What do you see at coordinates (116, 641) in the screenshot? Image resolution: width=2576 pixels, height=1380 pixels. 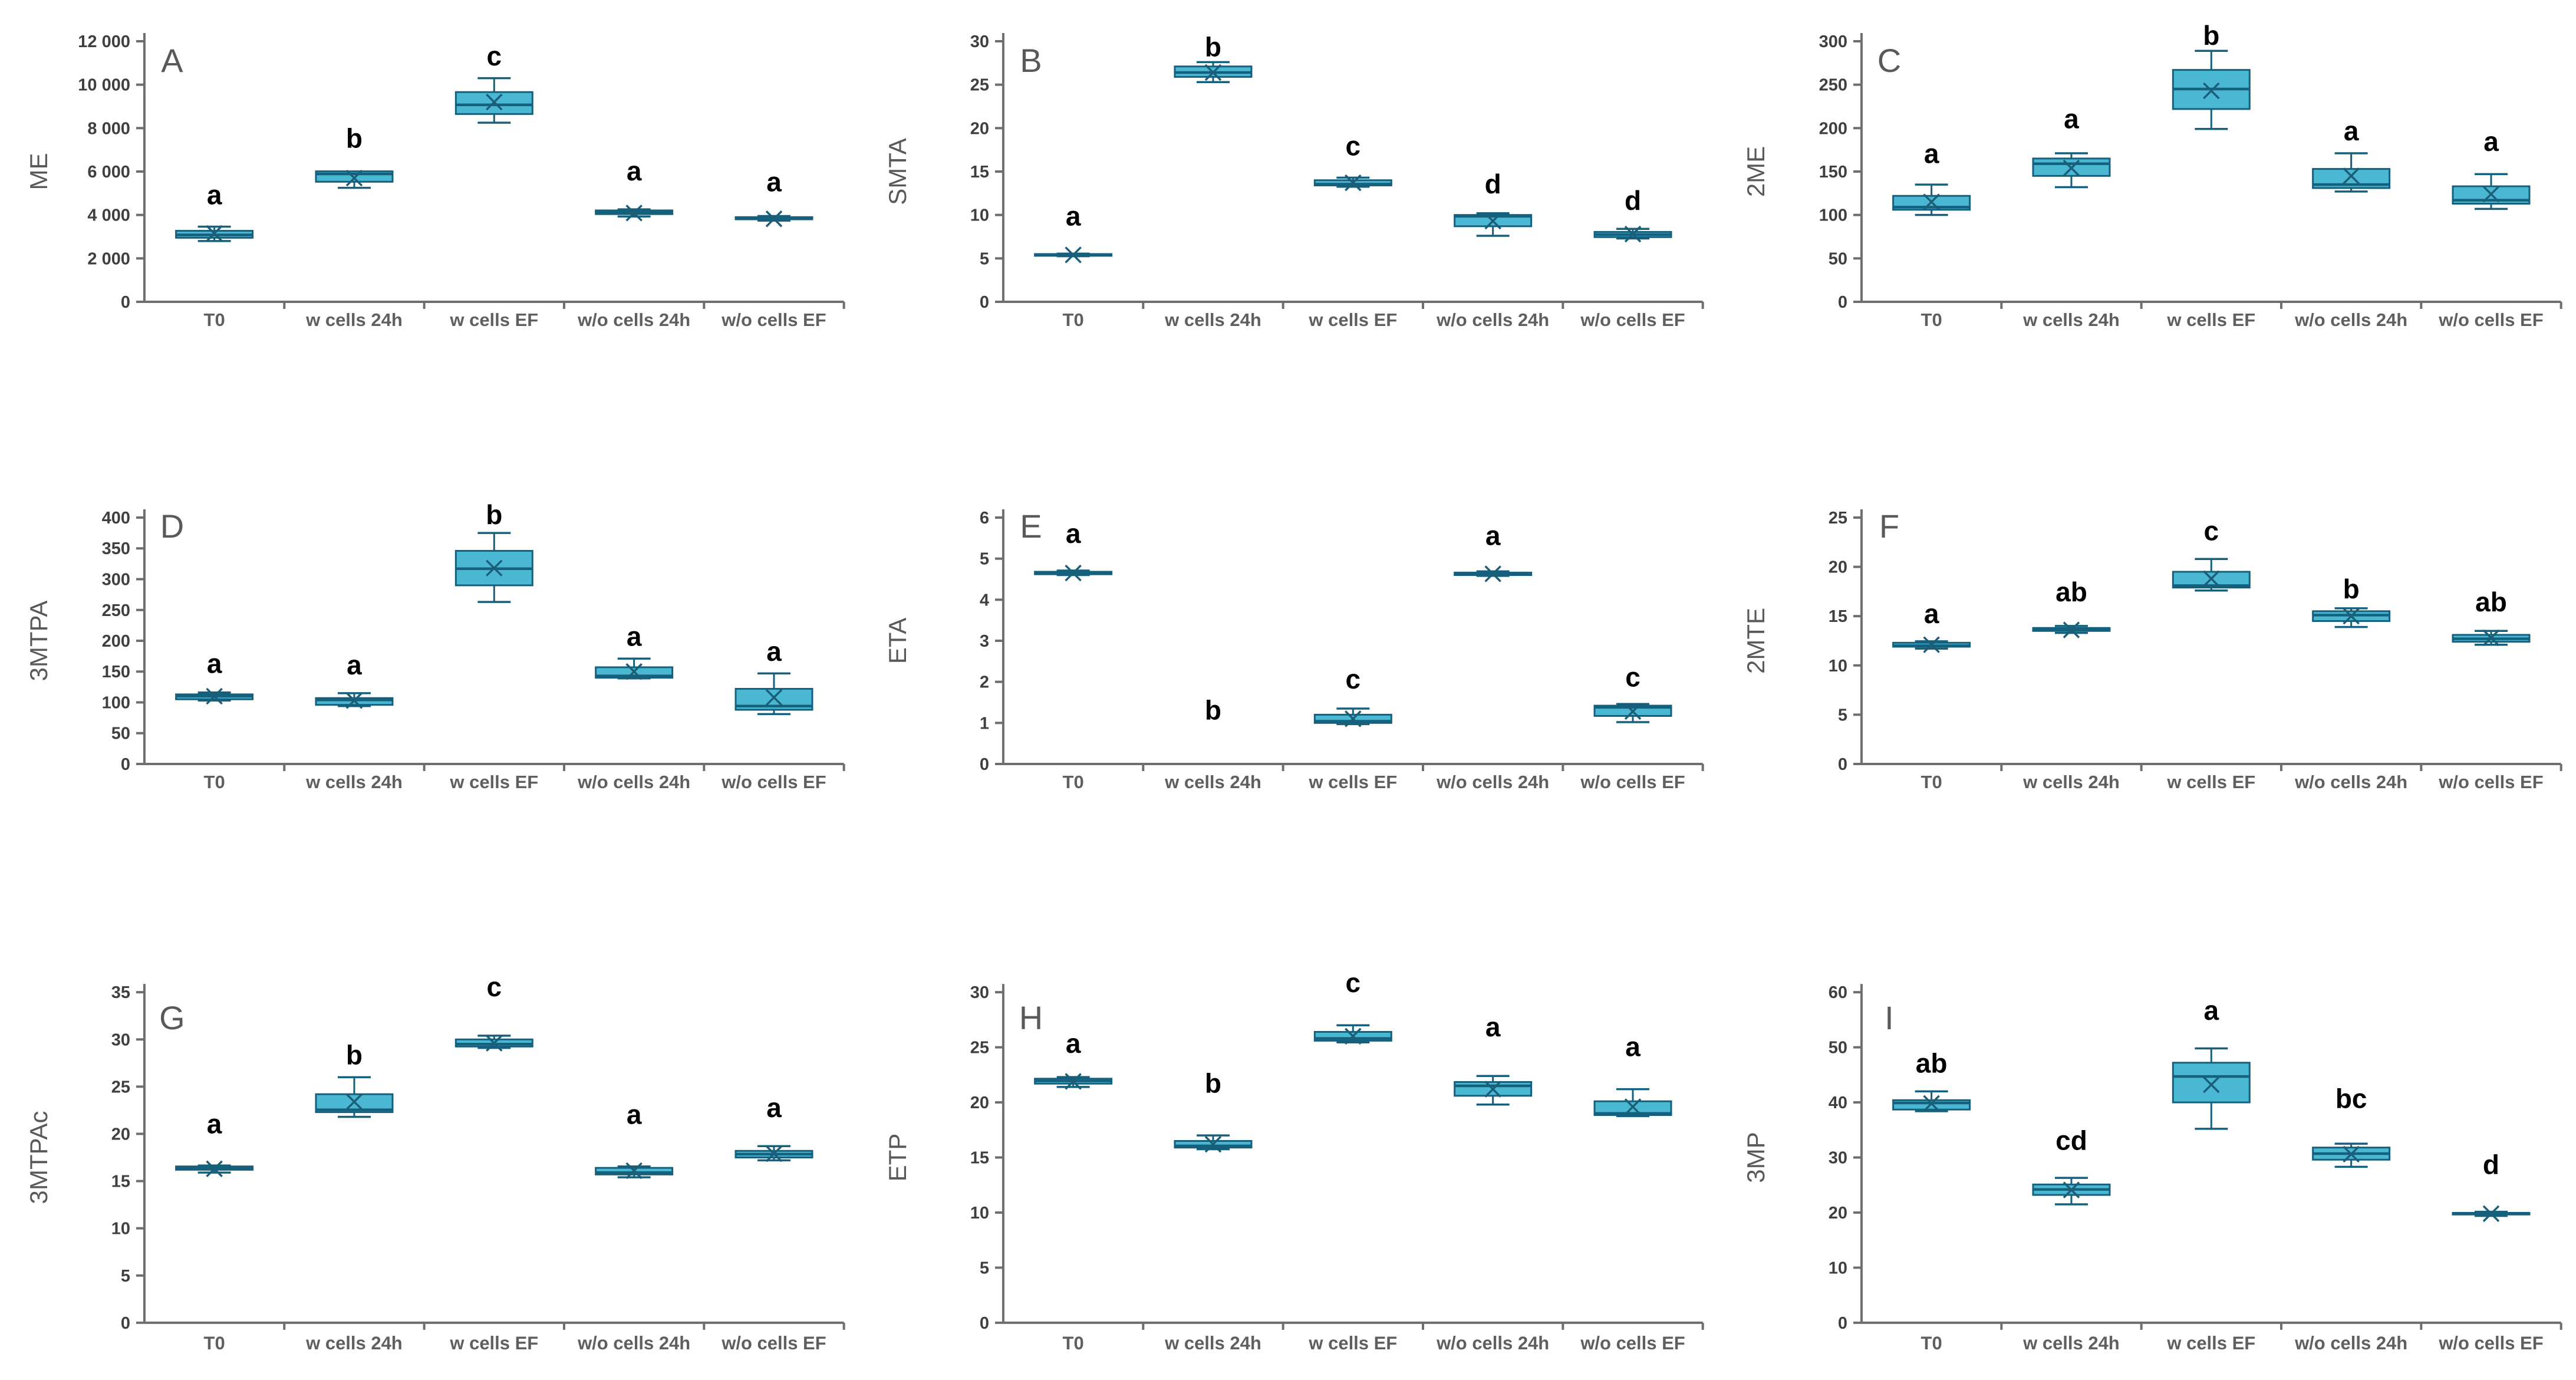 I see `y-tick-label: 200` at bounding box center [116, 641].